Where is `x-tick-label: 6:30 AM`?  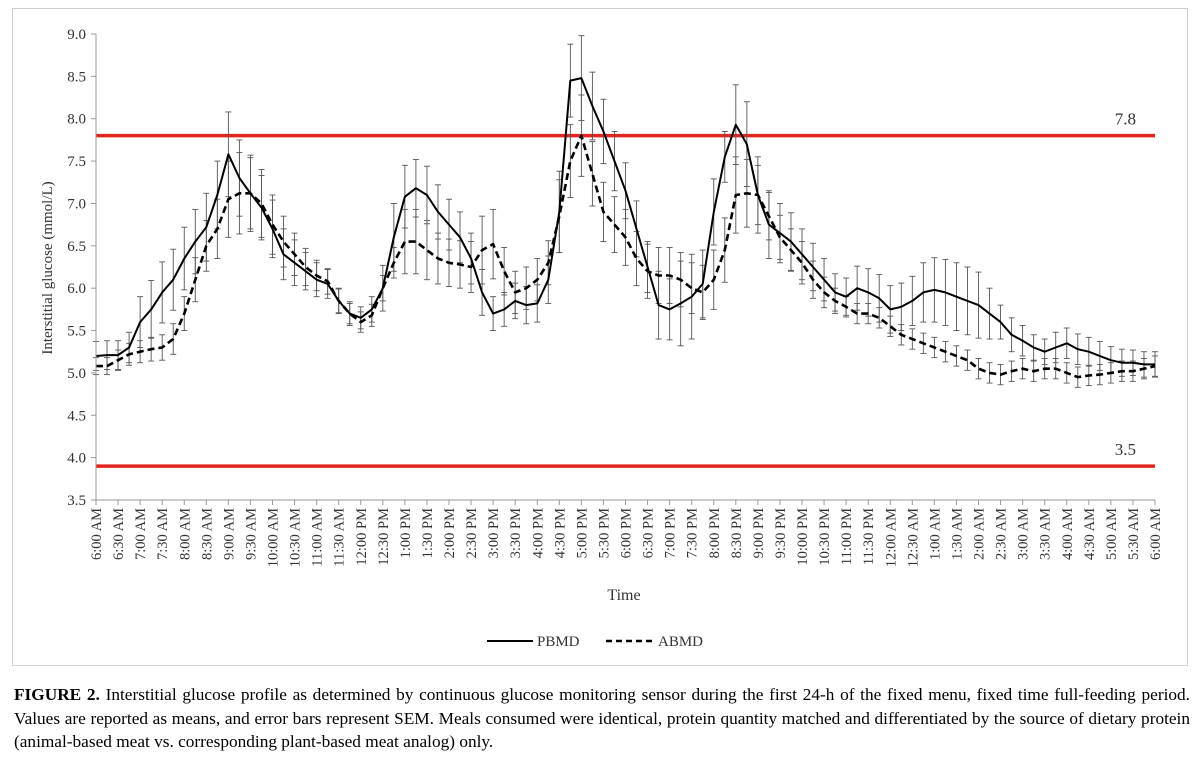 x-tick-label: 6:30 AM is located at coordinates (119, 534).